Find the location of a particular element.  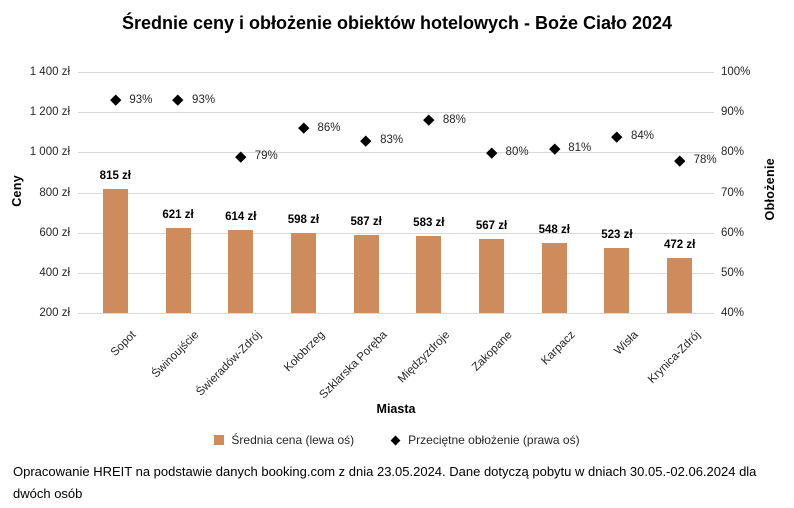

y-axis-tick-right: 60% is located at coordinates (733, 232).